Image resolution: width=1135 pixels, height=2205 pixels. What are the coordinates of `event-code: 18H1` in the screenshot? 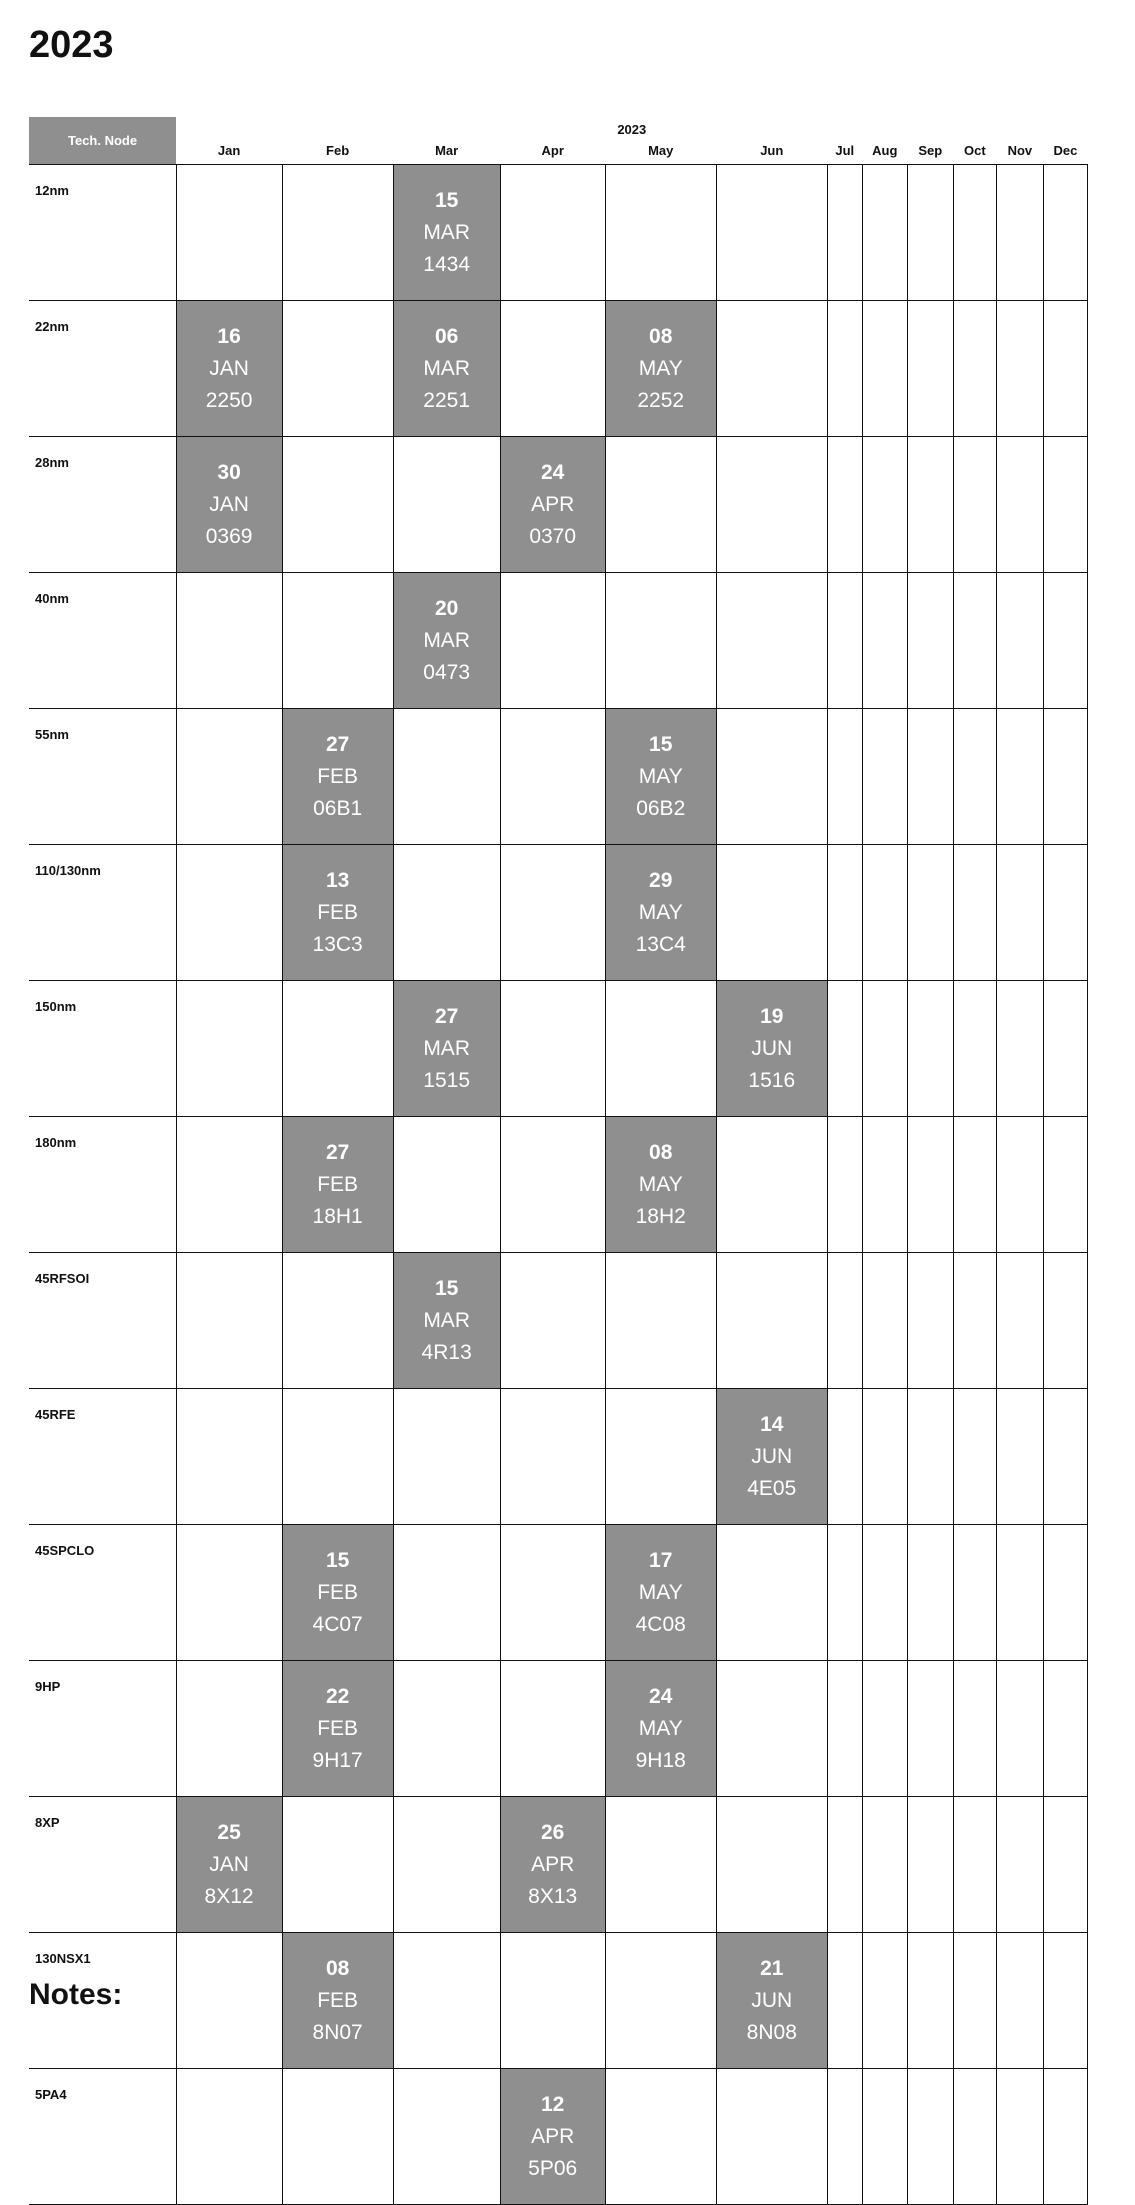 It's located at (337, 1216).